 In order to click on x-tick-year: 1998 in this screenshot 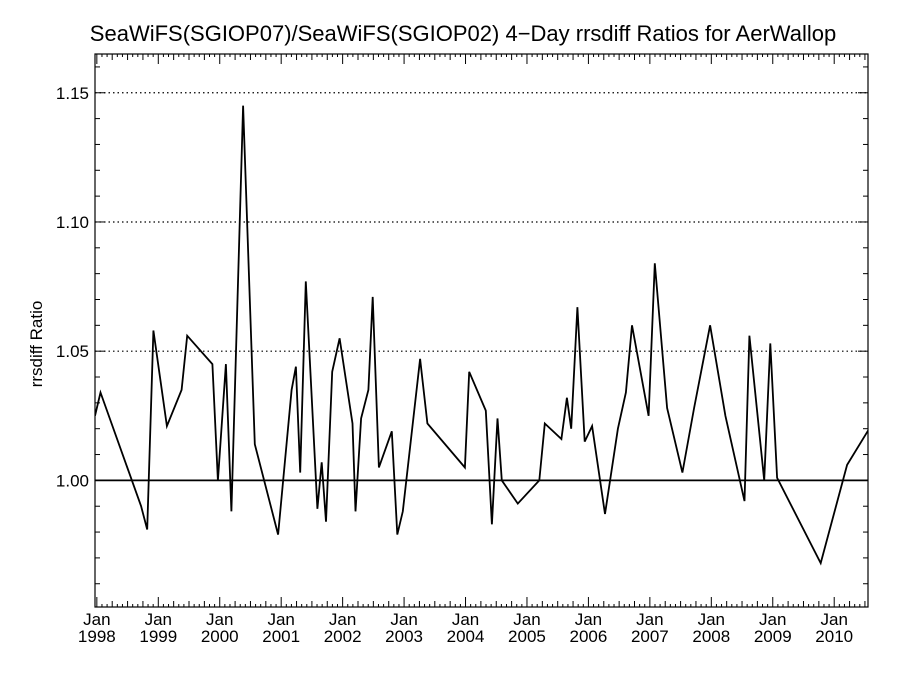, I will do `click(97, 636)`.